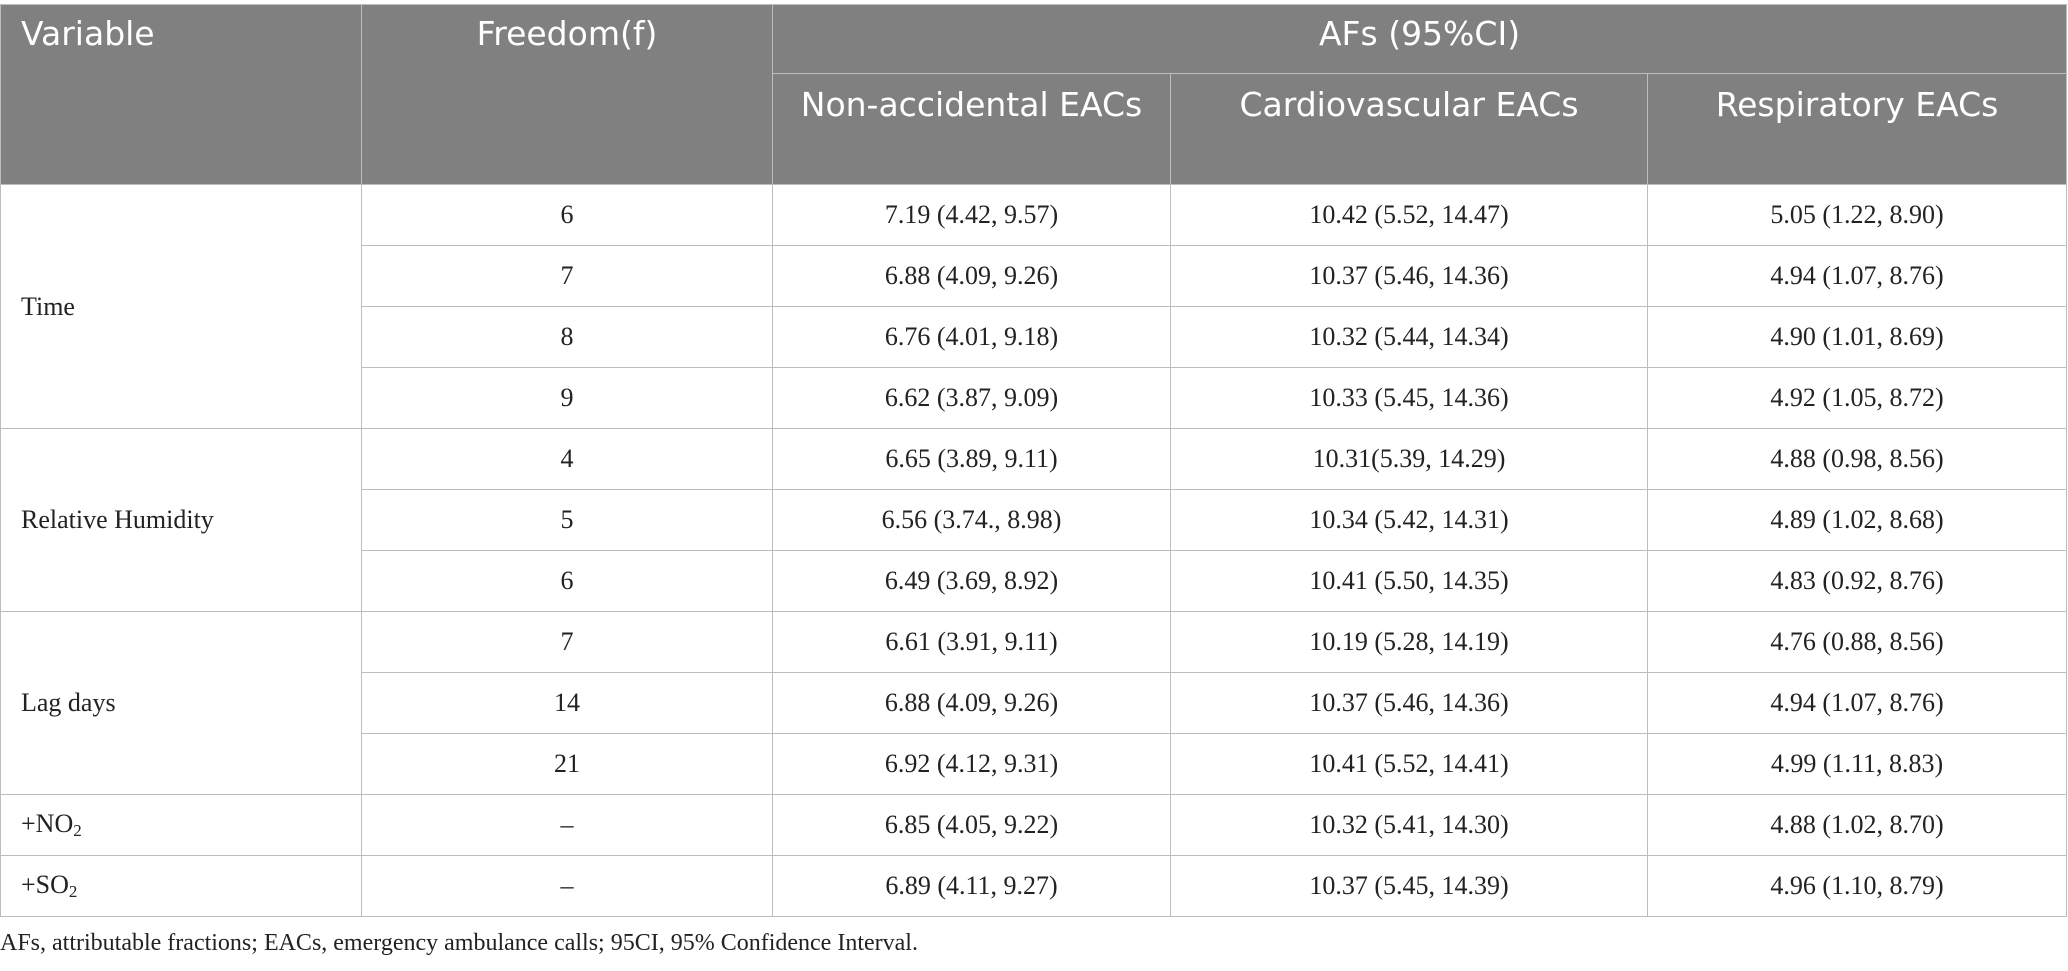 The height and width of the screenshot is (971, 2068). What do you see at coordinates (567, 520) in the screenshot?
I see `freedom-cell: 5` at bounding box center [567, 520].